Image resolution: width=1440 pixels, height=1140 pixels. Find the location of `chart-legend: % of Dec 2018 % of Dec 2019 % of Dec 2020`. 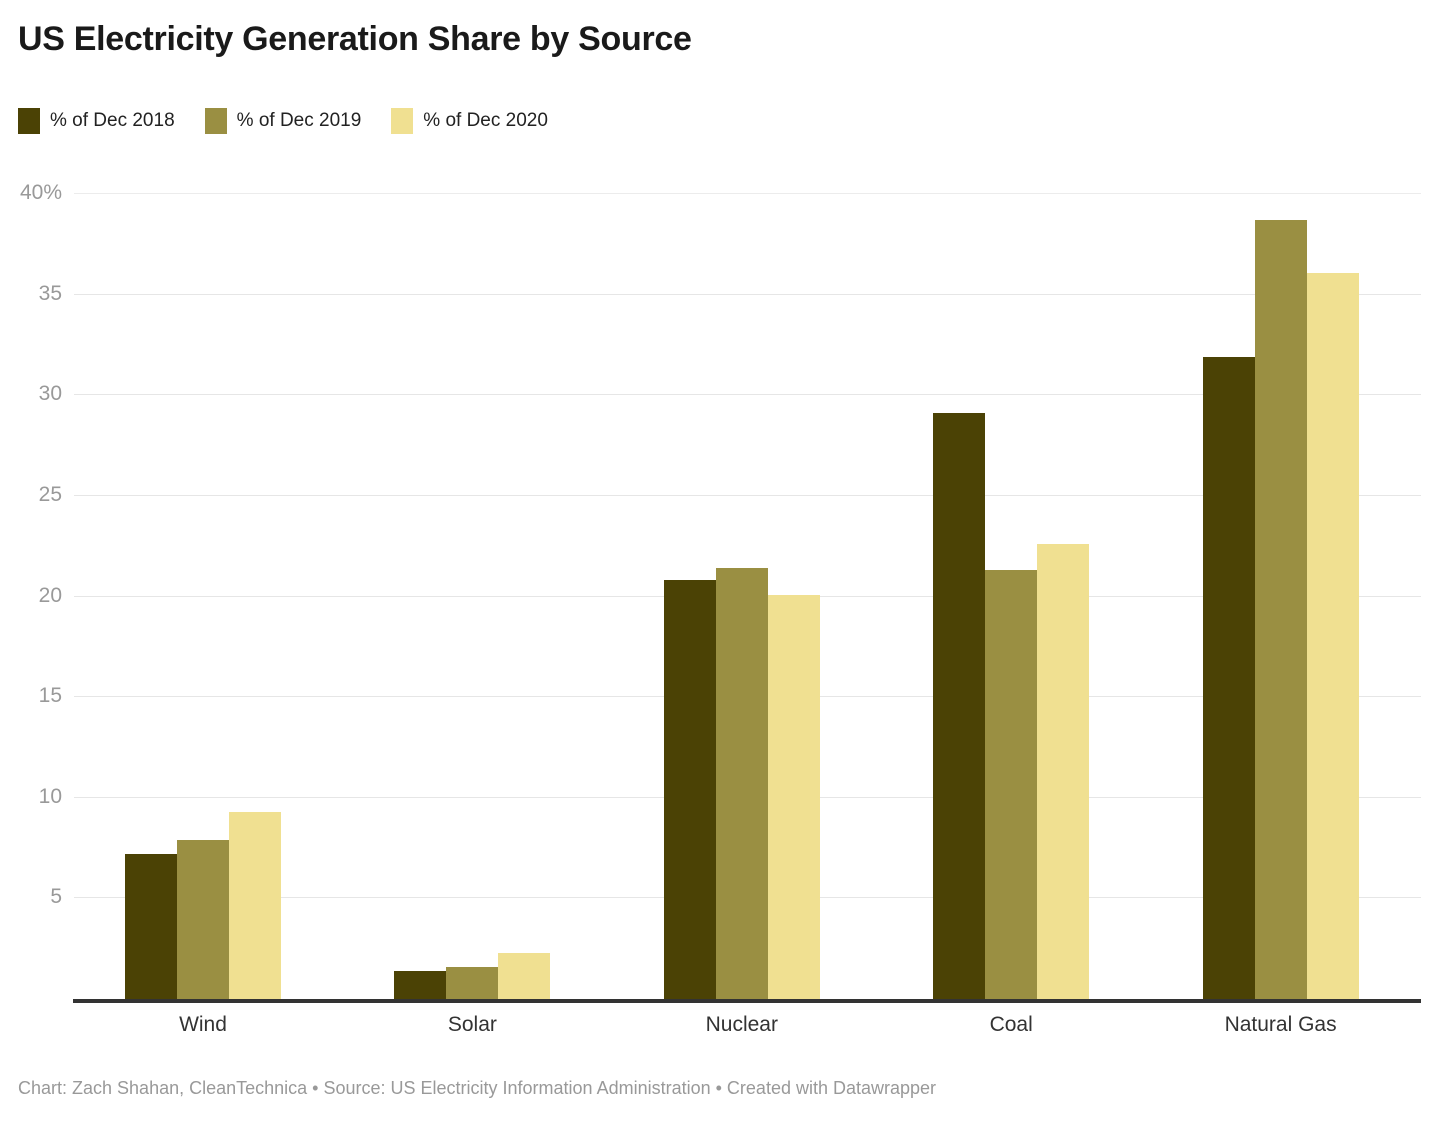

chart-legend: % of Dec 2018 % of Dec 2019 % of Dec 2020 is located at coordinates (298, 121).